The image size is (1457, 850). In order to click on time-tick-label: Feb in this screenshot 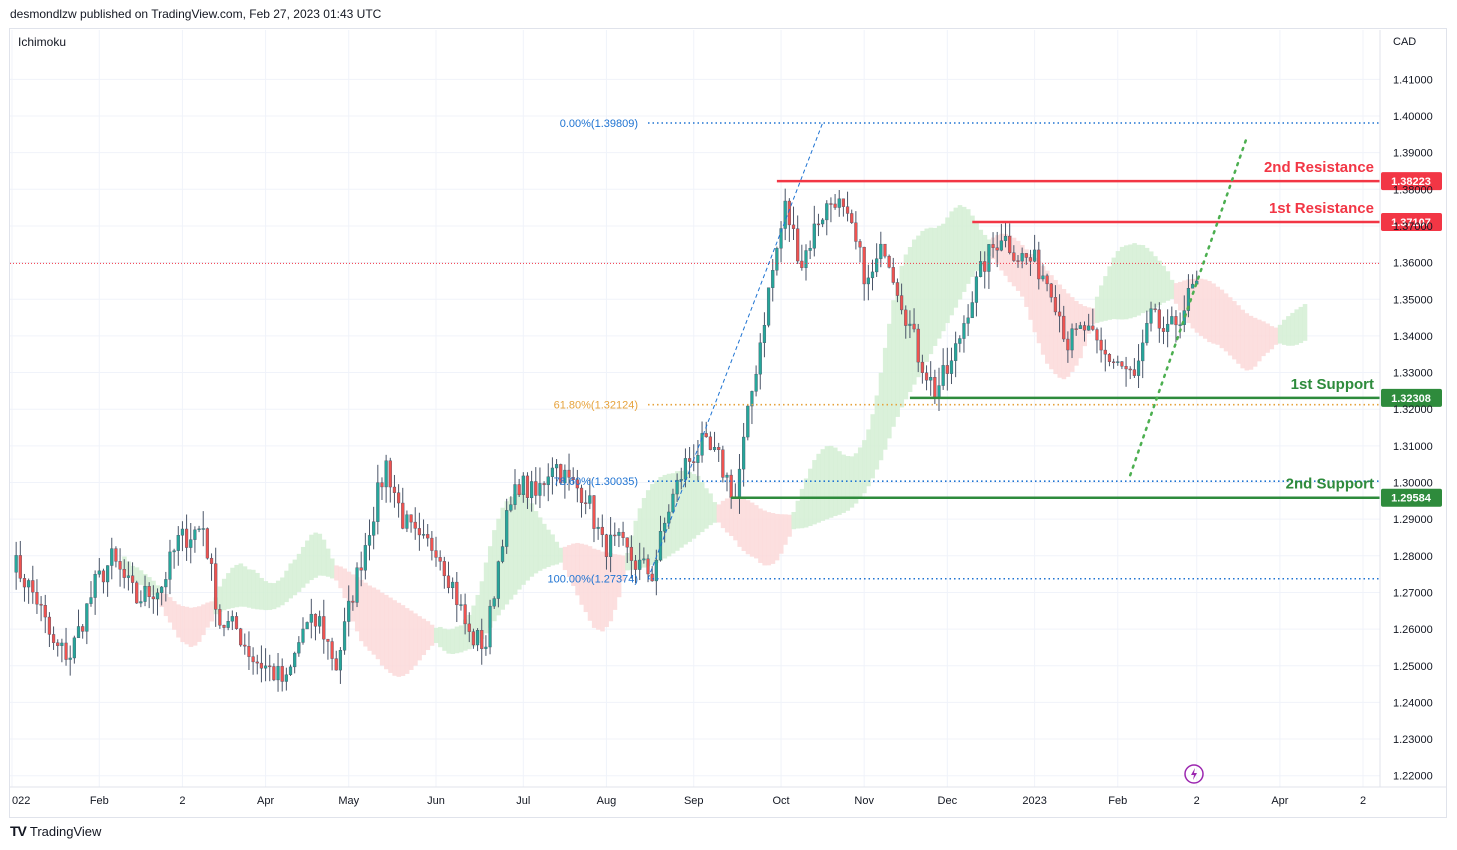, I will do `click(99, 801)`.